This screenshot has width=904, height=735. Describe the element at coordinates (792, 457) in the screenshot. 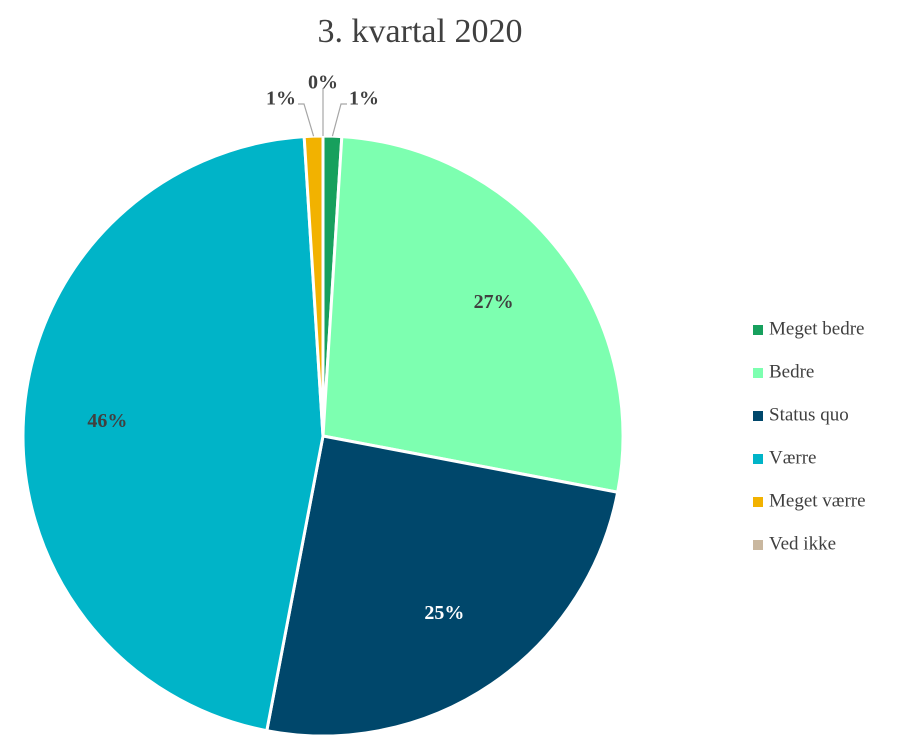

I see `legend-label: Værre` at that location.